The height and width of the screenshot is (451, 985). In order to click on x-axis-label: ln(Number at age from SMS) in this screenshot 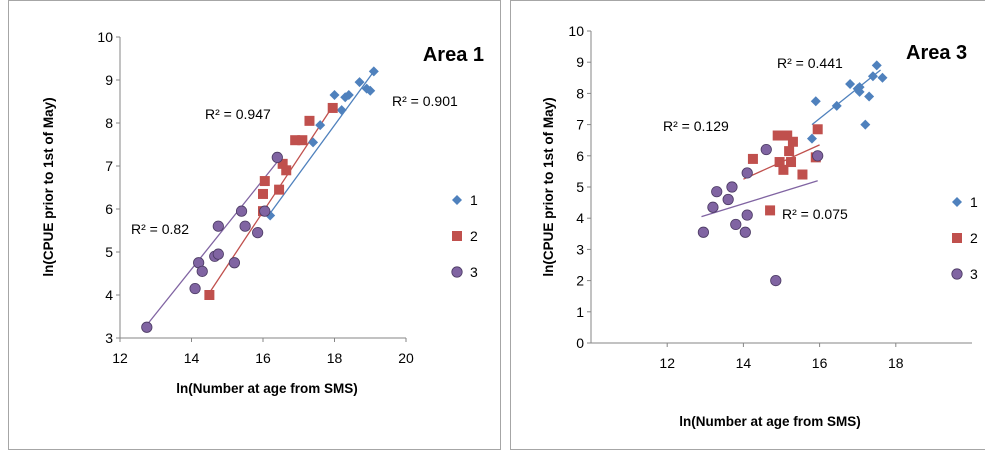, I will do `click(770, 421)`.